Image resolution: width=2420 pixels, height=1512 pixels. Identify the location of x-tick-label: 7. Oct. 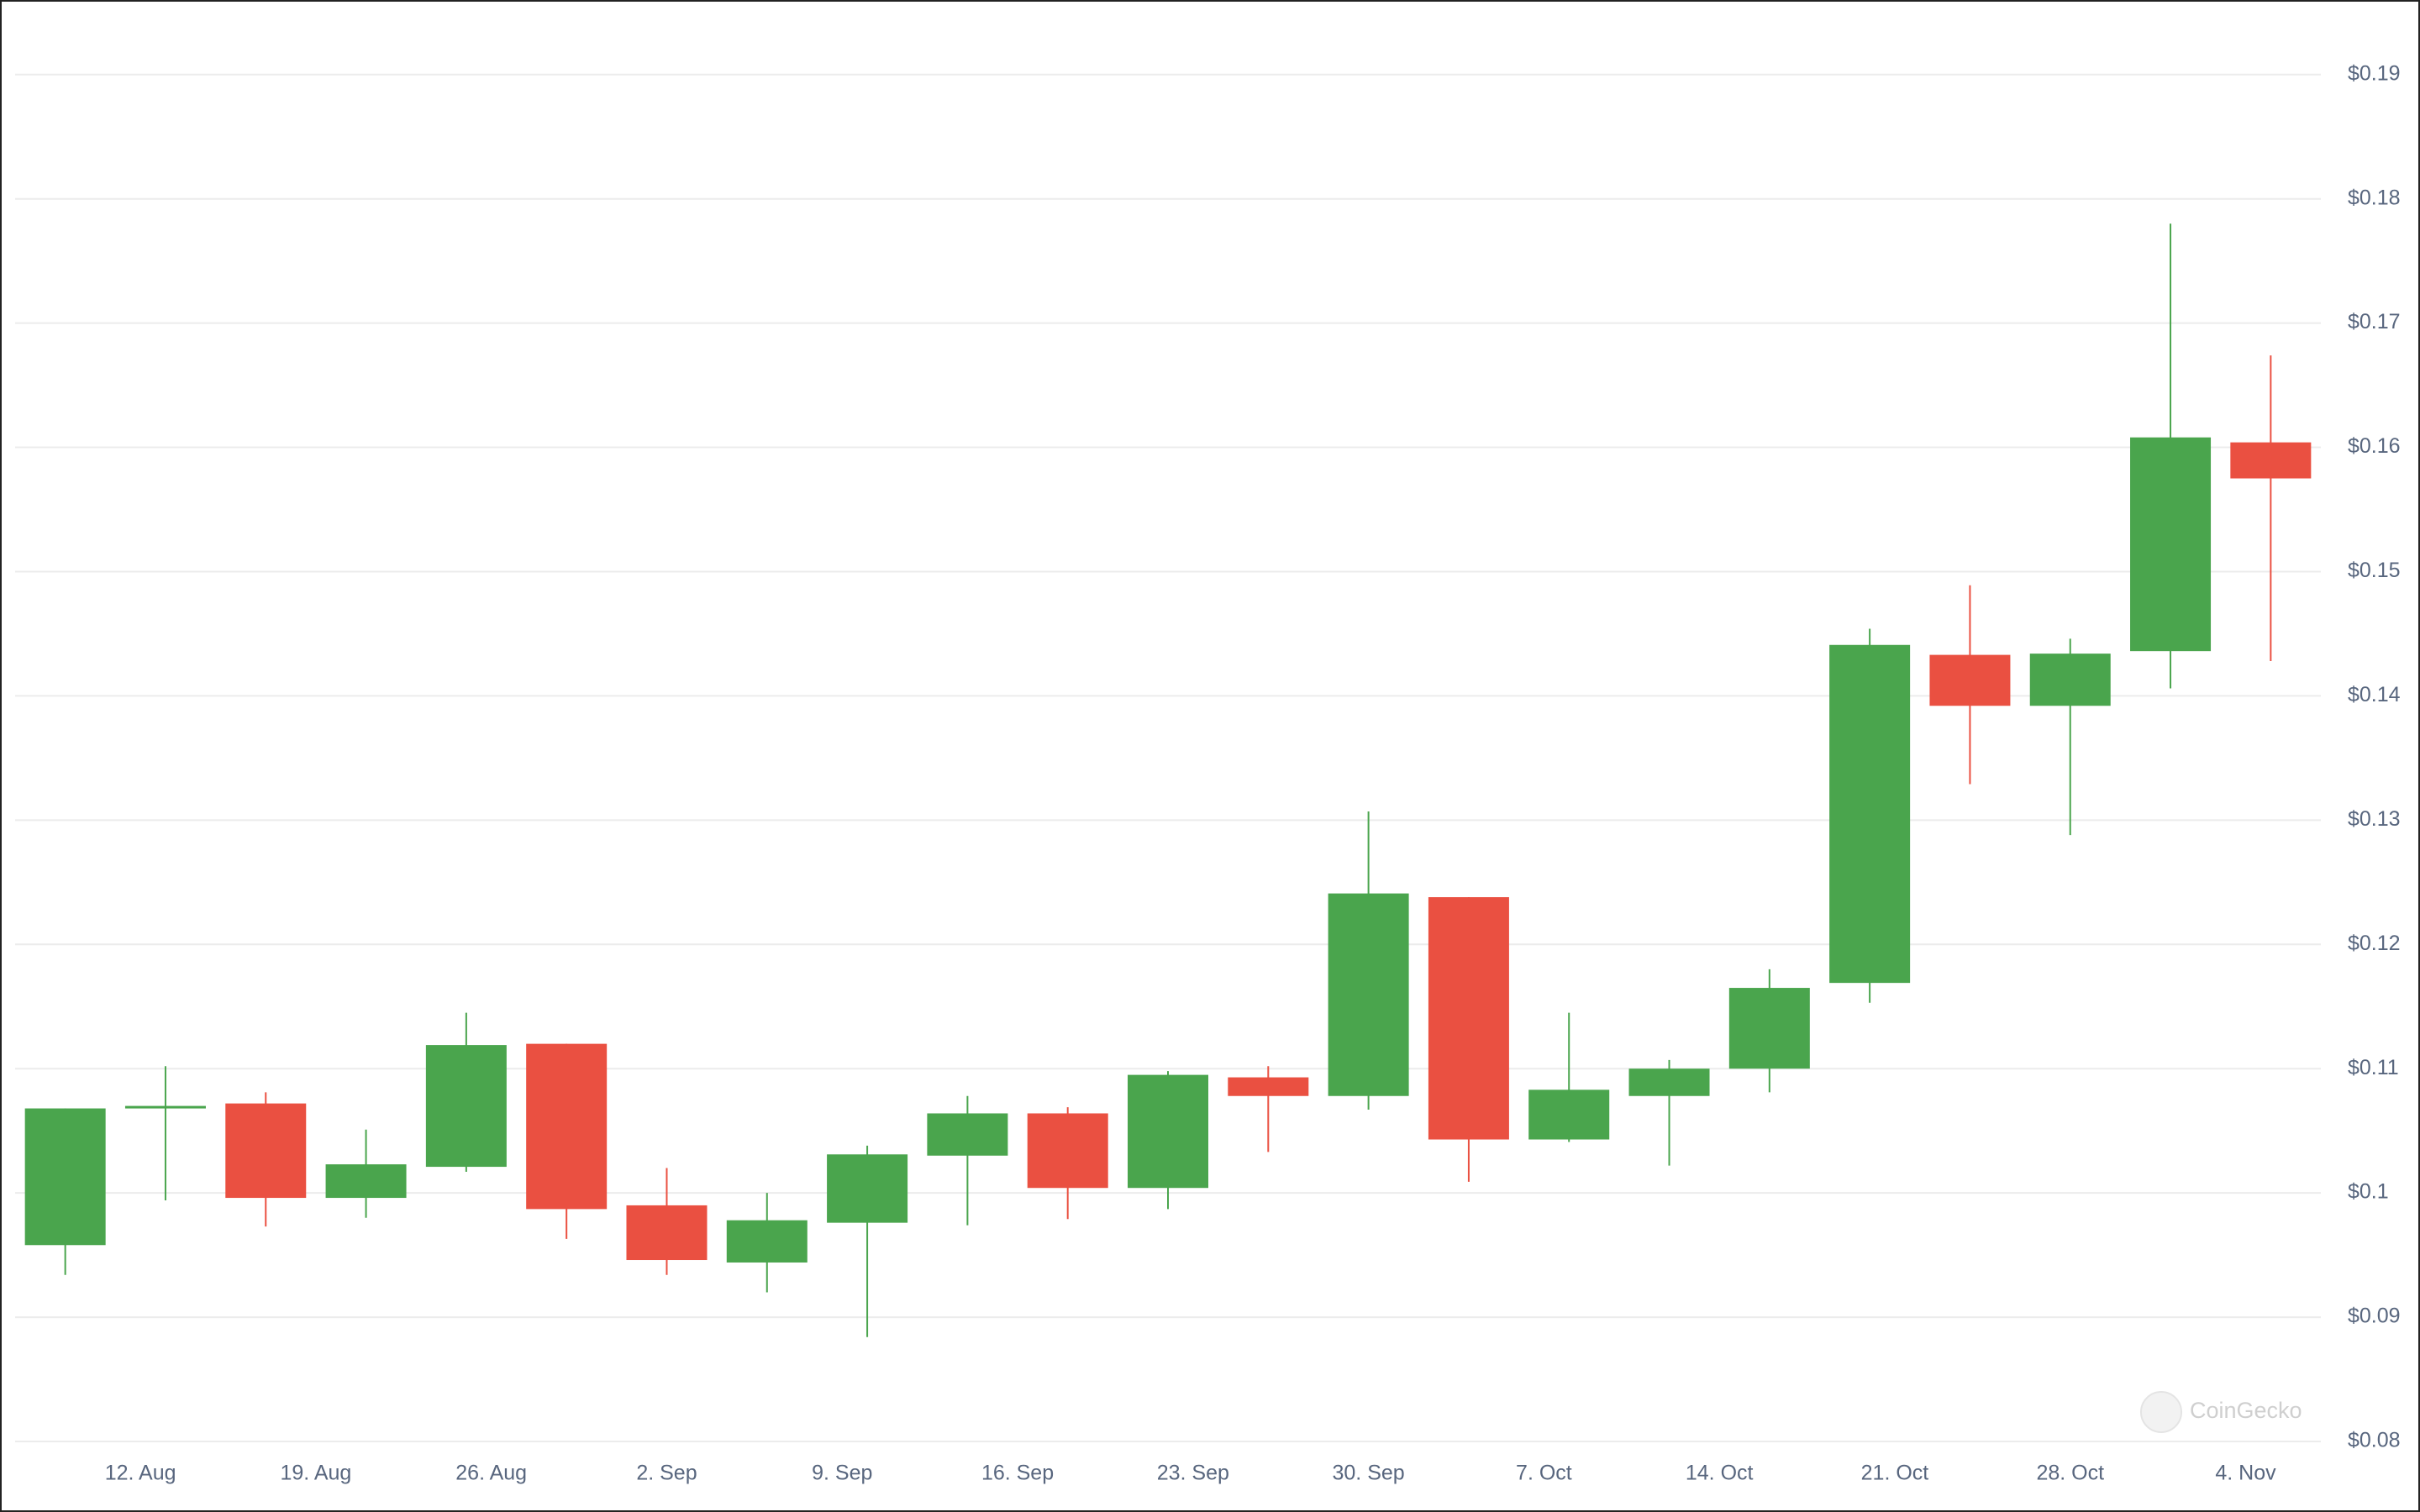
(1544, 1473).